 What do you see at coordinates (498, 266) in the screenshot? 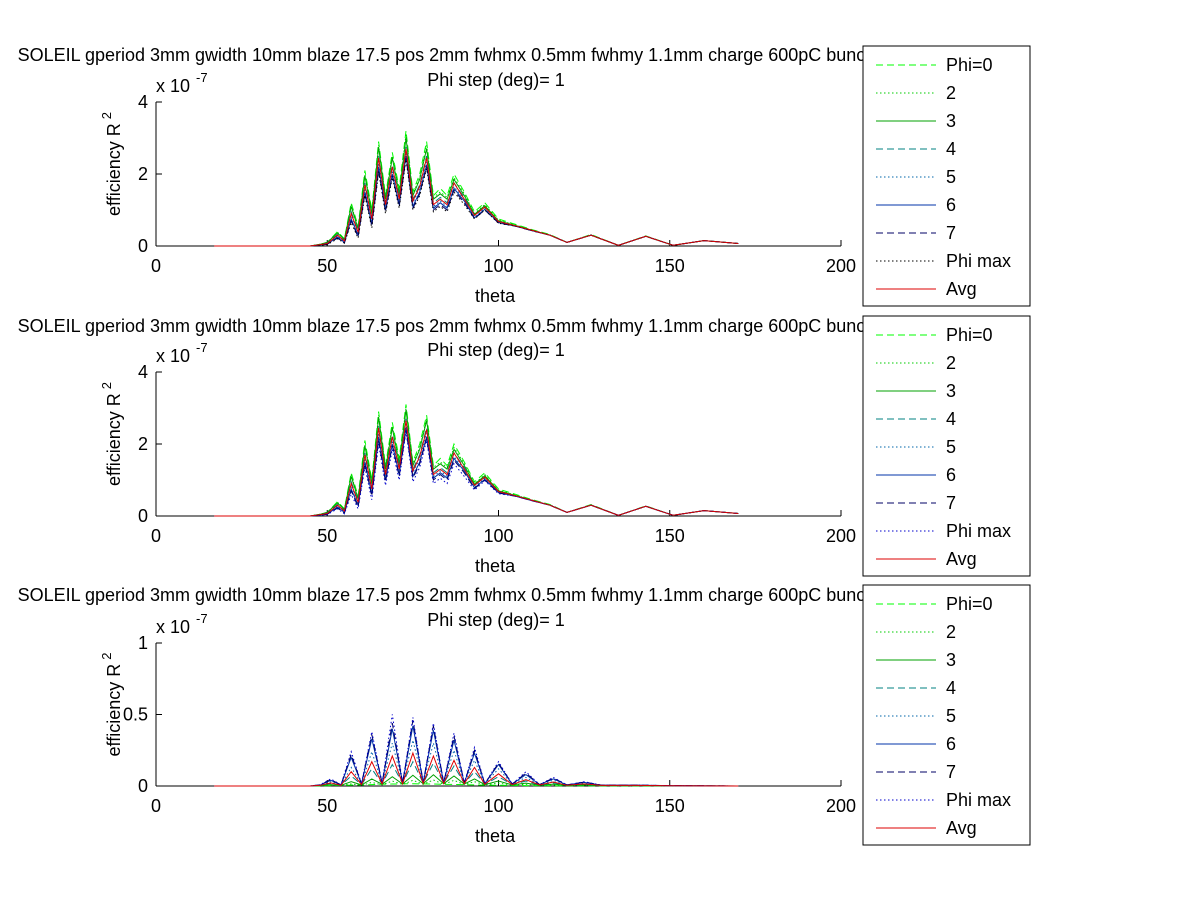
I see `x-tick-label: 100` at bounding box center [498, 266].